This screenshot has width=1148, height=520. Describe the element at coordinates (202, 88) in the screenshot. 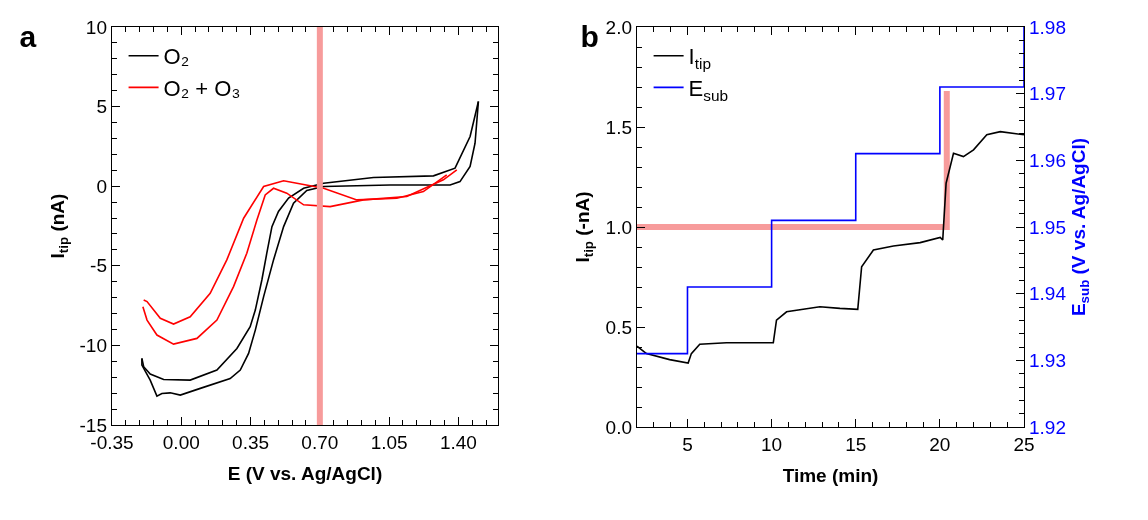

I see `legend-label: O₂ + O₃` at that location.